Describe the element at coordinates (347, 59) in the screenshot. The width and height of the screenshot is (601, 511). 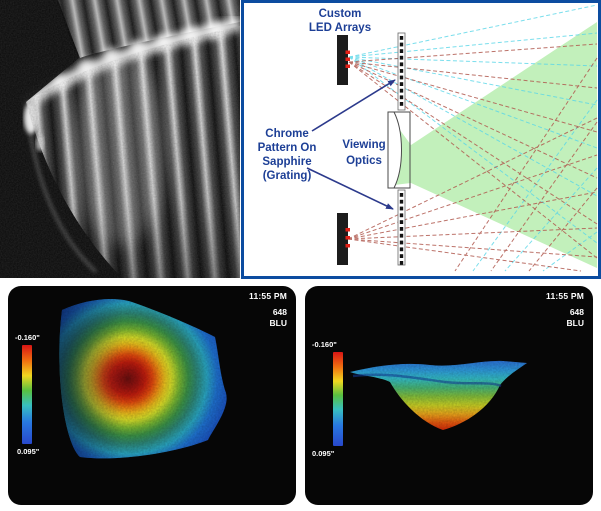
I see `led-dots-top` at that location.